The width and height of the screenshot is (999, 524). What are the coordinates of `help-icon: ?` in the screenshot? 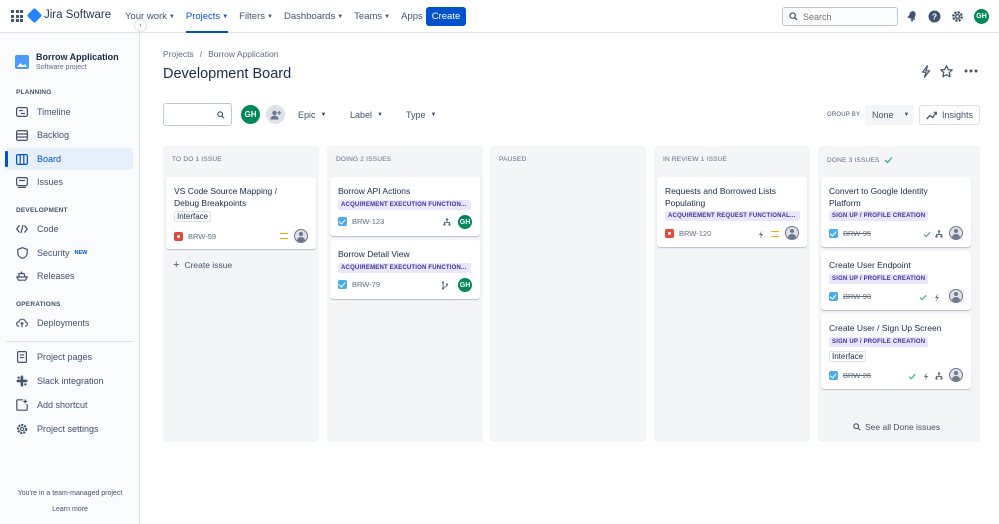 It's located at (934, 16).